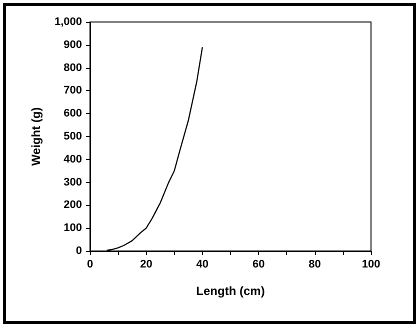  Describe the element at coordinates (73, 90) in the screenshot. I see `y-tick-label: 700` at that location.